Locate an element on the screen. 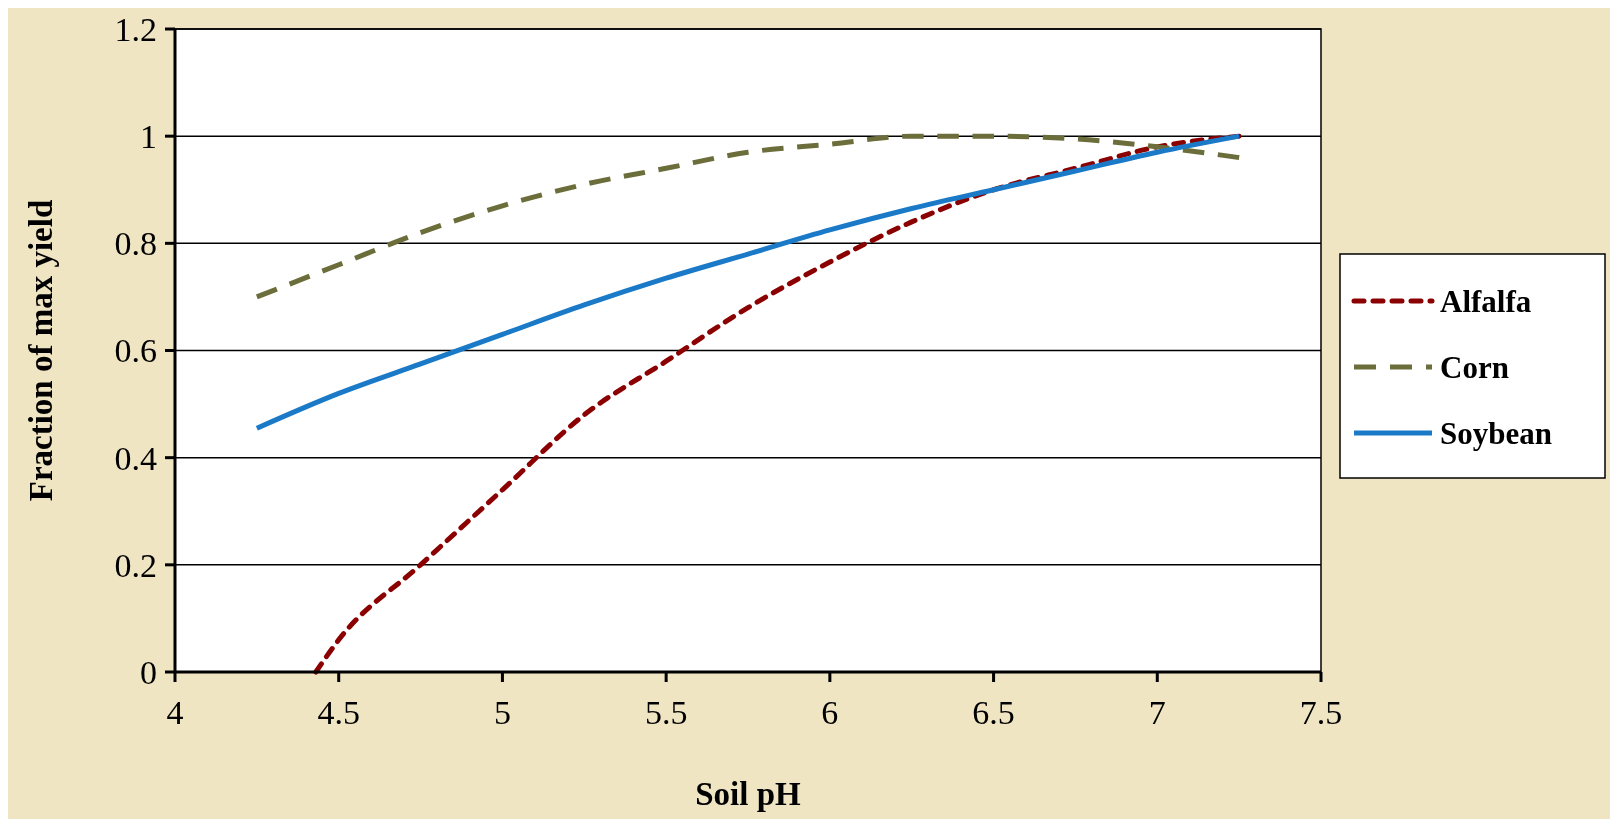 Image resolution: width=1618 pixels, height=827 pixels. x-tick-label: 4 is located at coordinates (175, 712).